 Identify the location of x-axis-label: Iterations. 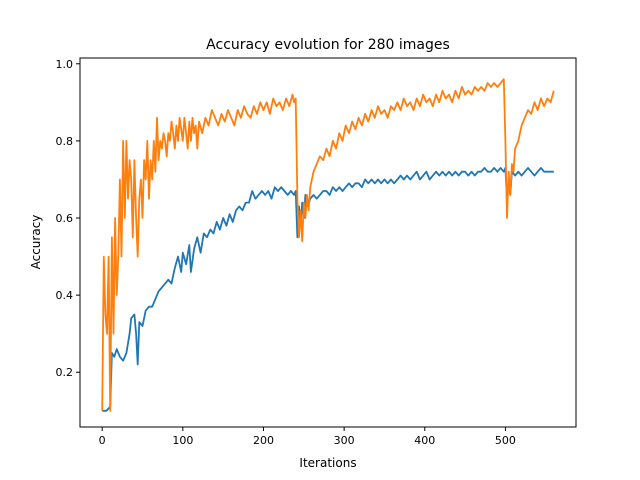
(327, 463).